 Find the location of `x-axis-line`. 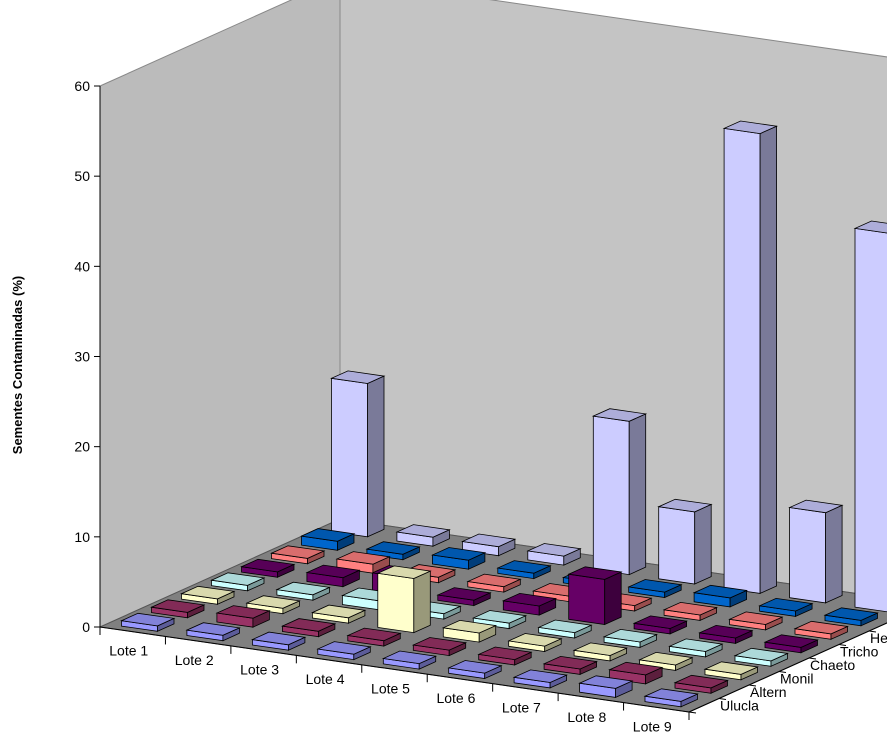

x-axis-line is located at coordinates (394, 669).